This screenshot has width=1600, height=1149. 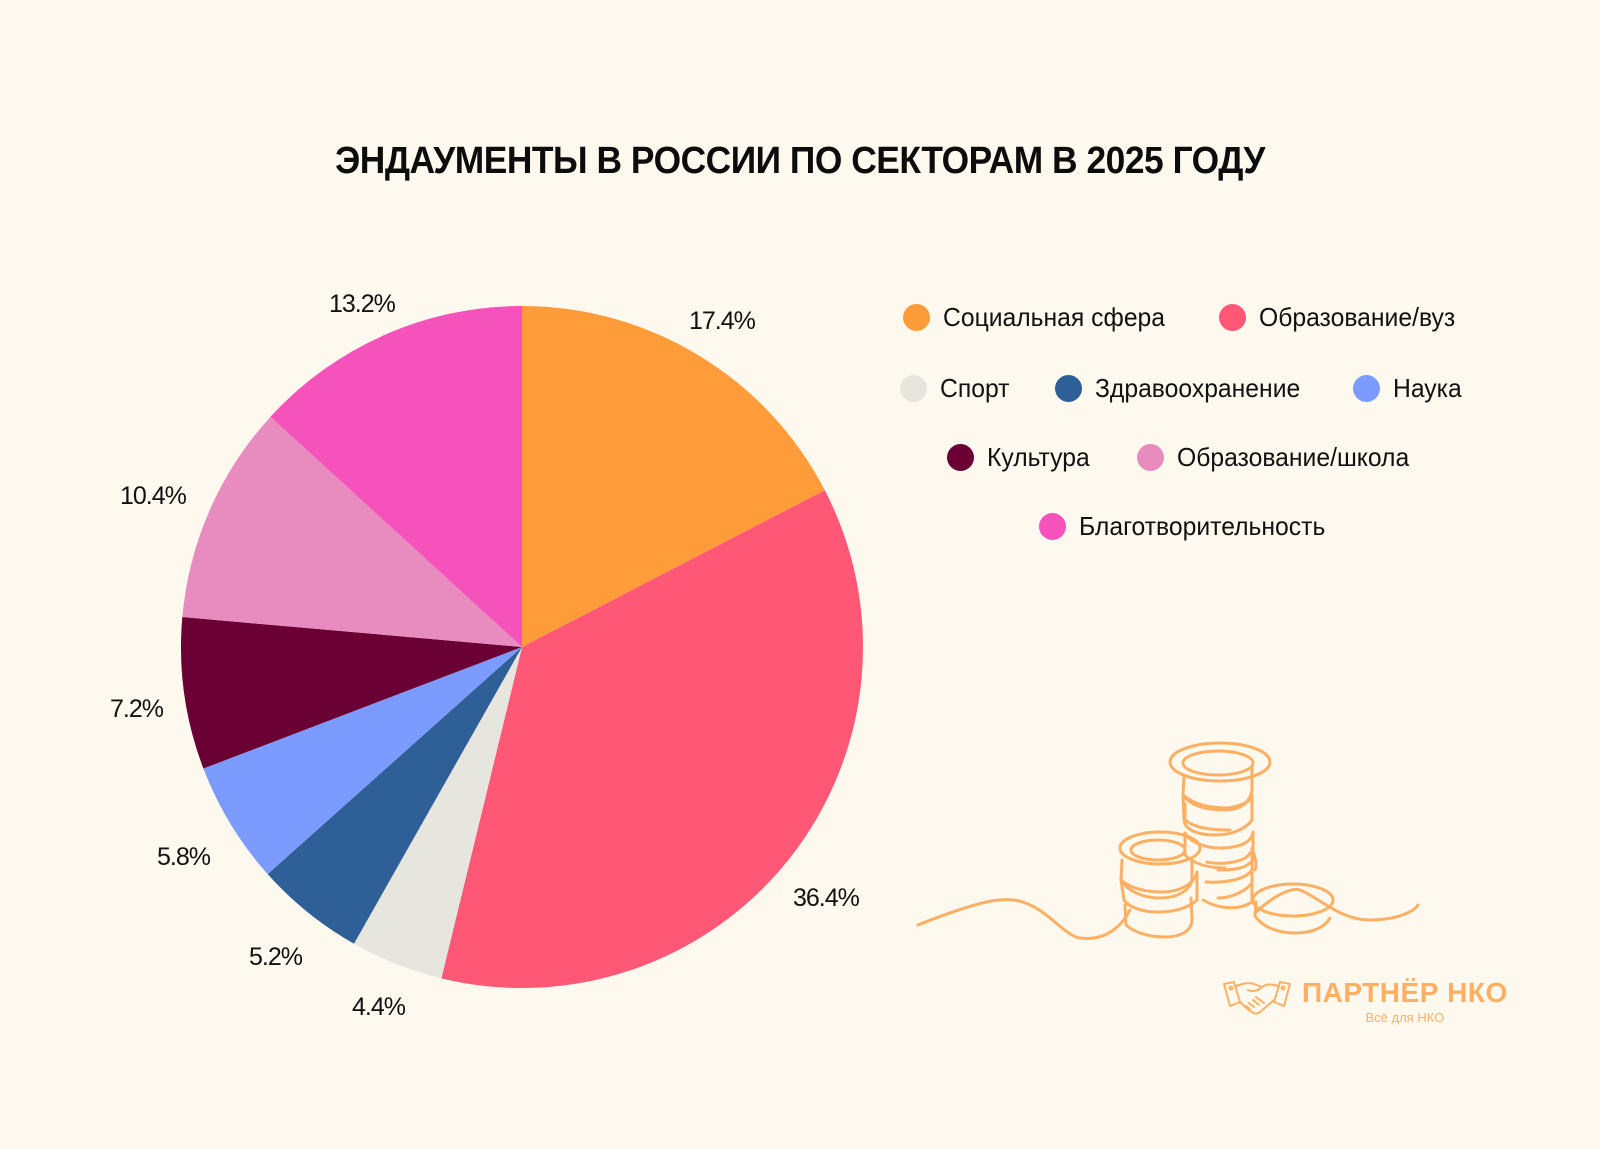 What do you see at coordinates (1356, 317) in the screenshot?
I see `legend-label: Образование/вуз` at bounding box center [1356, 317].